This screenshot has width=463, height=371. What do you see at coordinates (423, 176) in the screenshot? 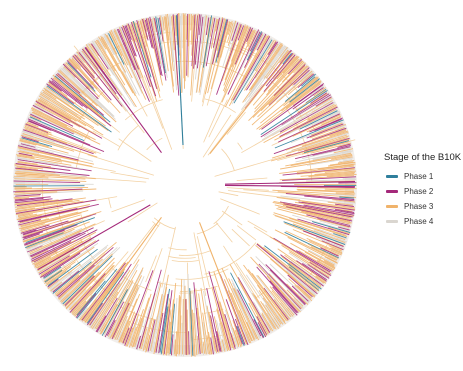
I see `legend-item-phase-1: Phase 1` at bounding box center [423, 176].